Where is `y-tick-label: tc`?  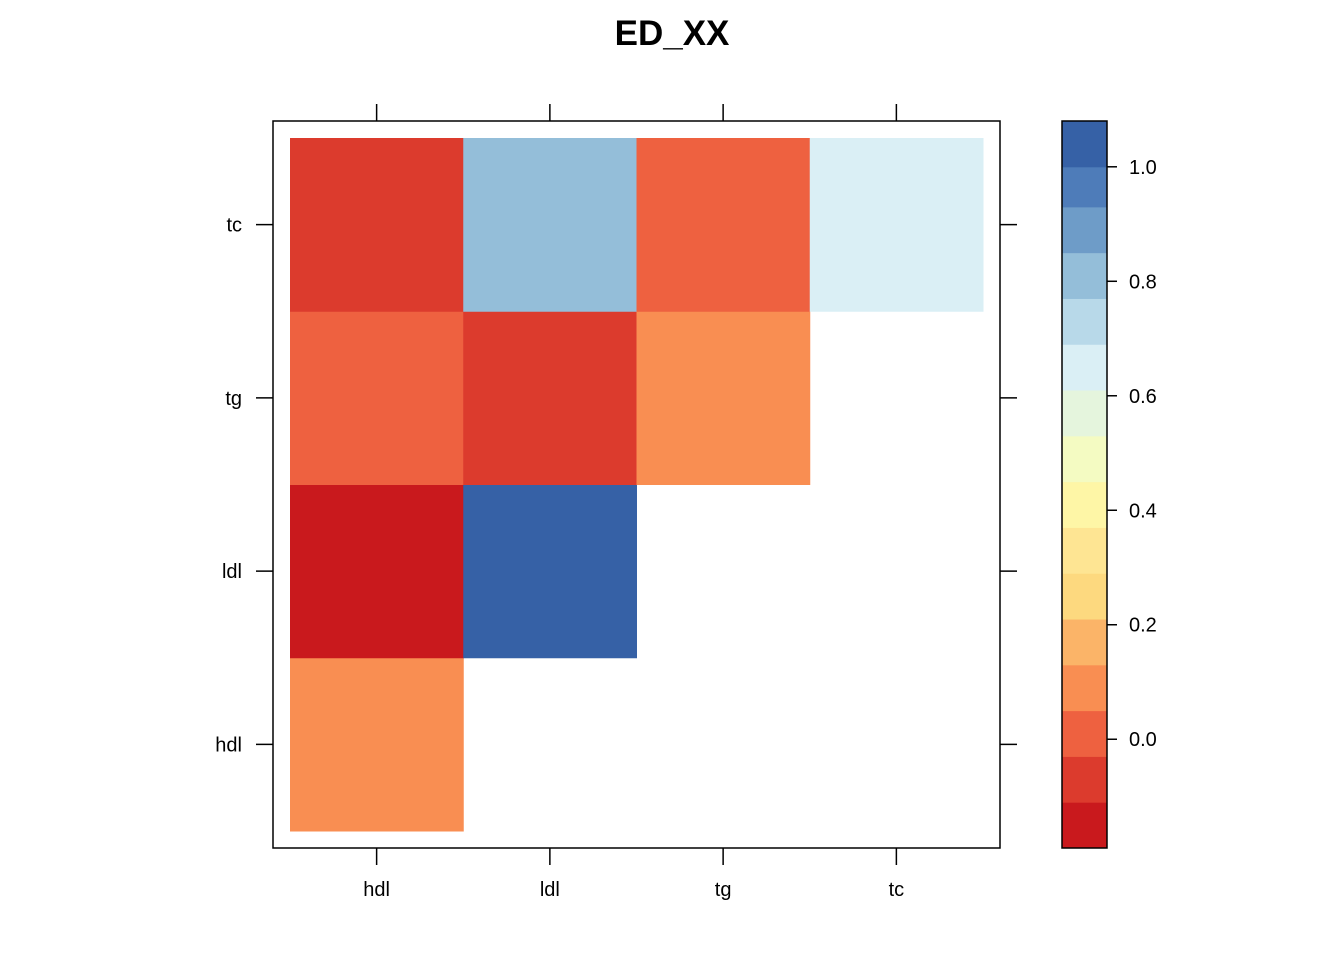
y-tick-label: tc is located at coordinates (234, 226).